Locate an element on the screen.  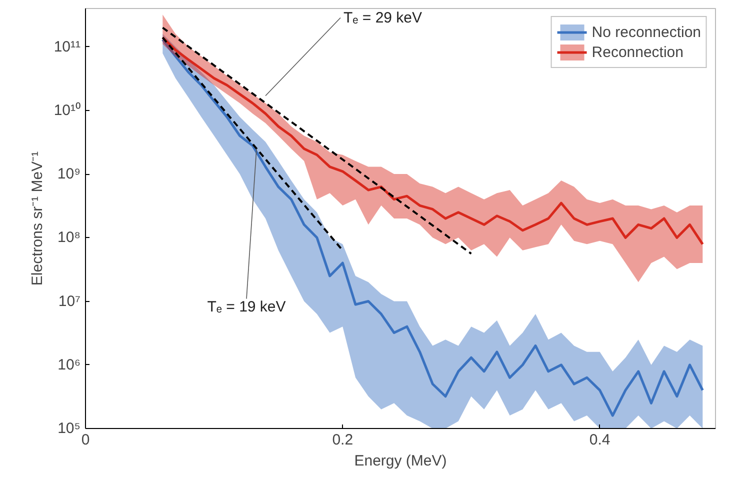
x-axis-title: Energy (MeV) is located at coordinates (400, 461).